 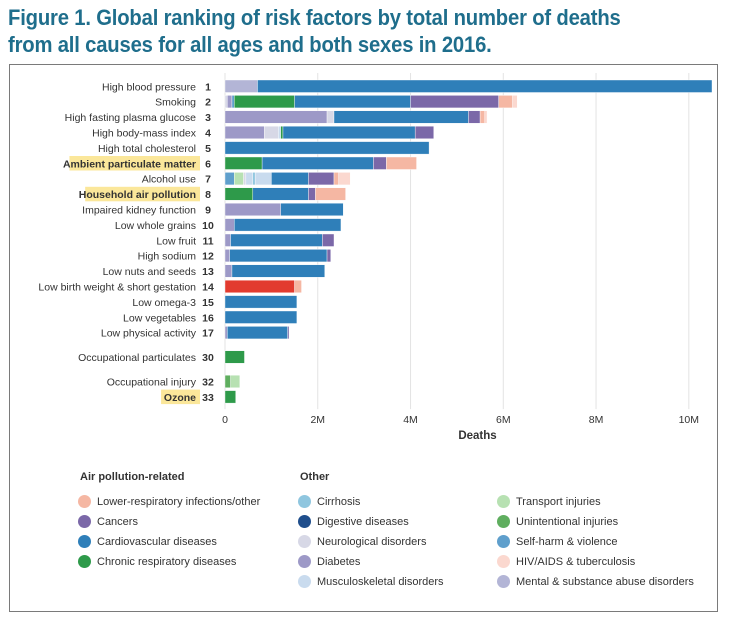 What do you see at coordinates (317, 420) in the screenshot?
I see `x-tick-1: 2M` at bounding box center [317, 420].